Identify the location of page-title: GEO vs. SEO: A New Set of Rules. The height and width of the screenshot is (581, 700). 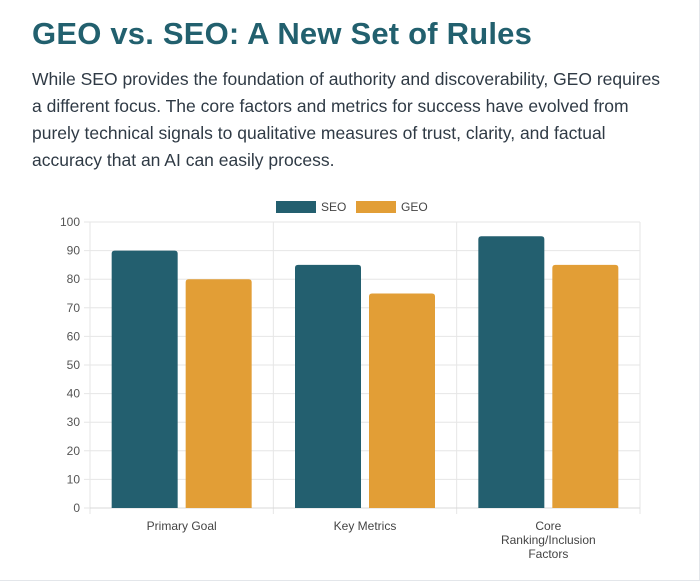
(282, 33).